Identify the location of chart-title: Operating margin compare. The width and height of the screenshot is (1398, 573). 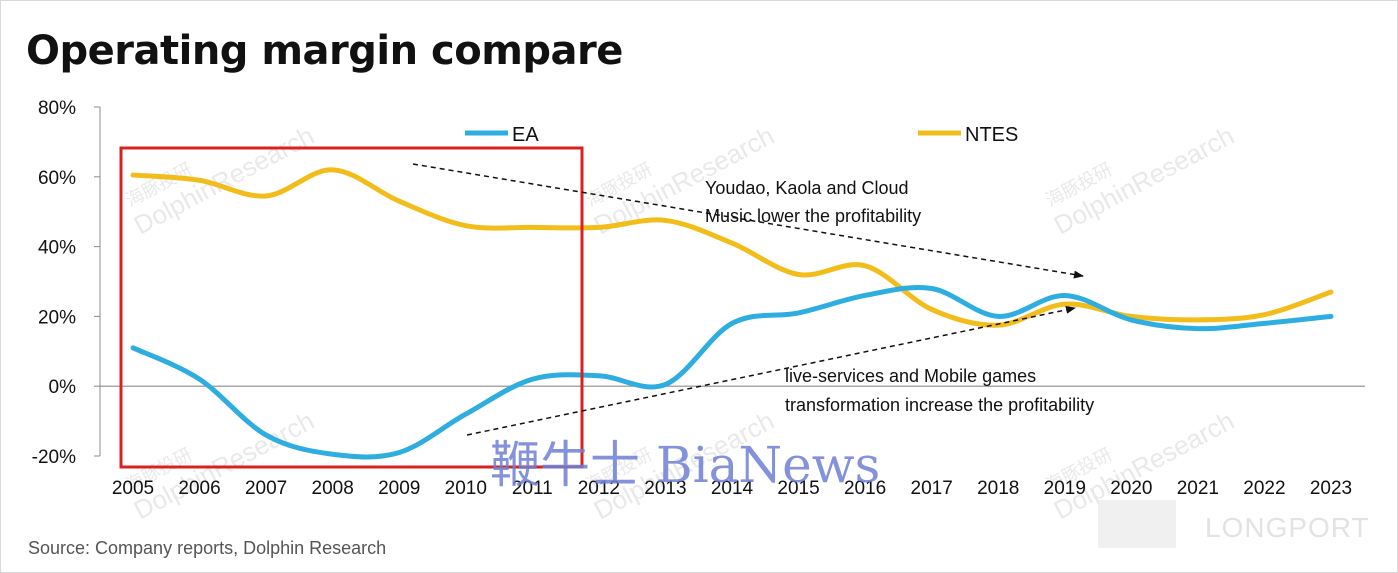
(324, 51).